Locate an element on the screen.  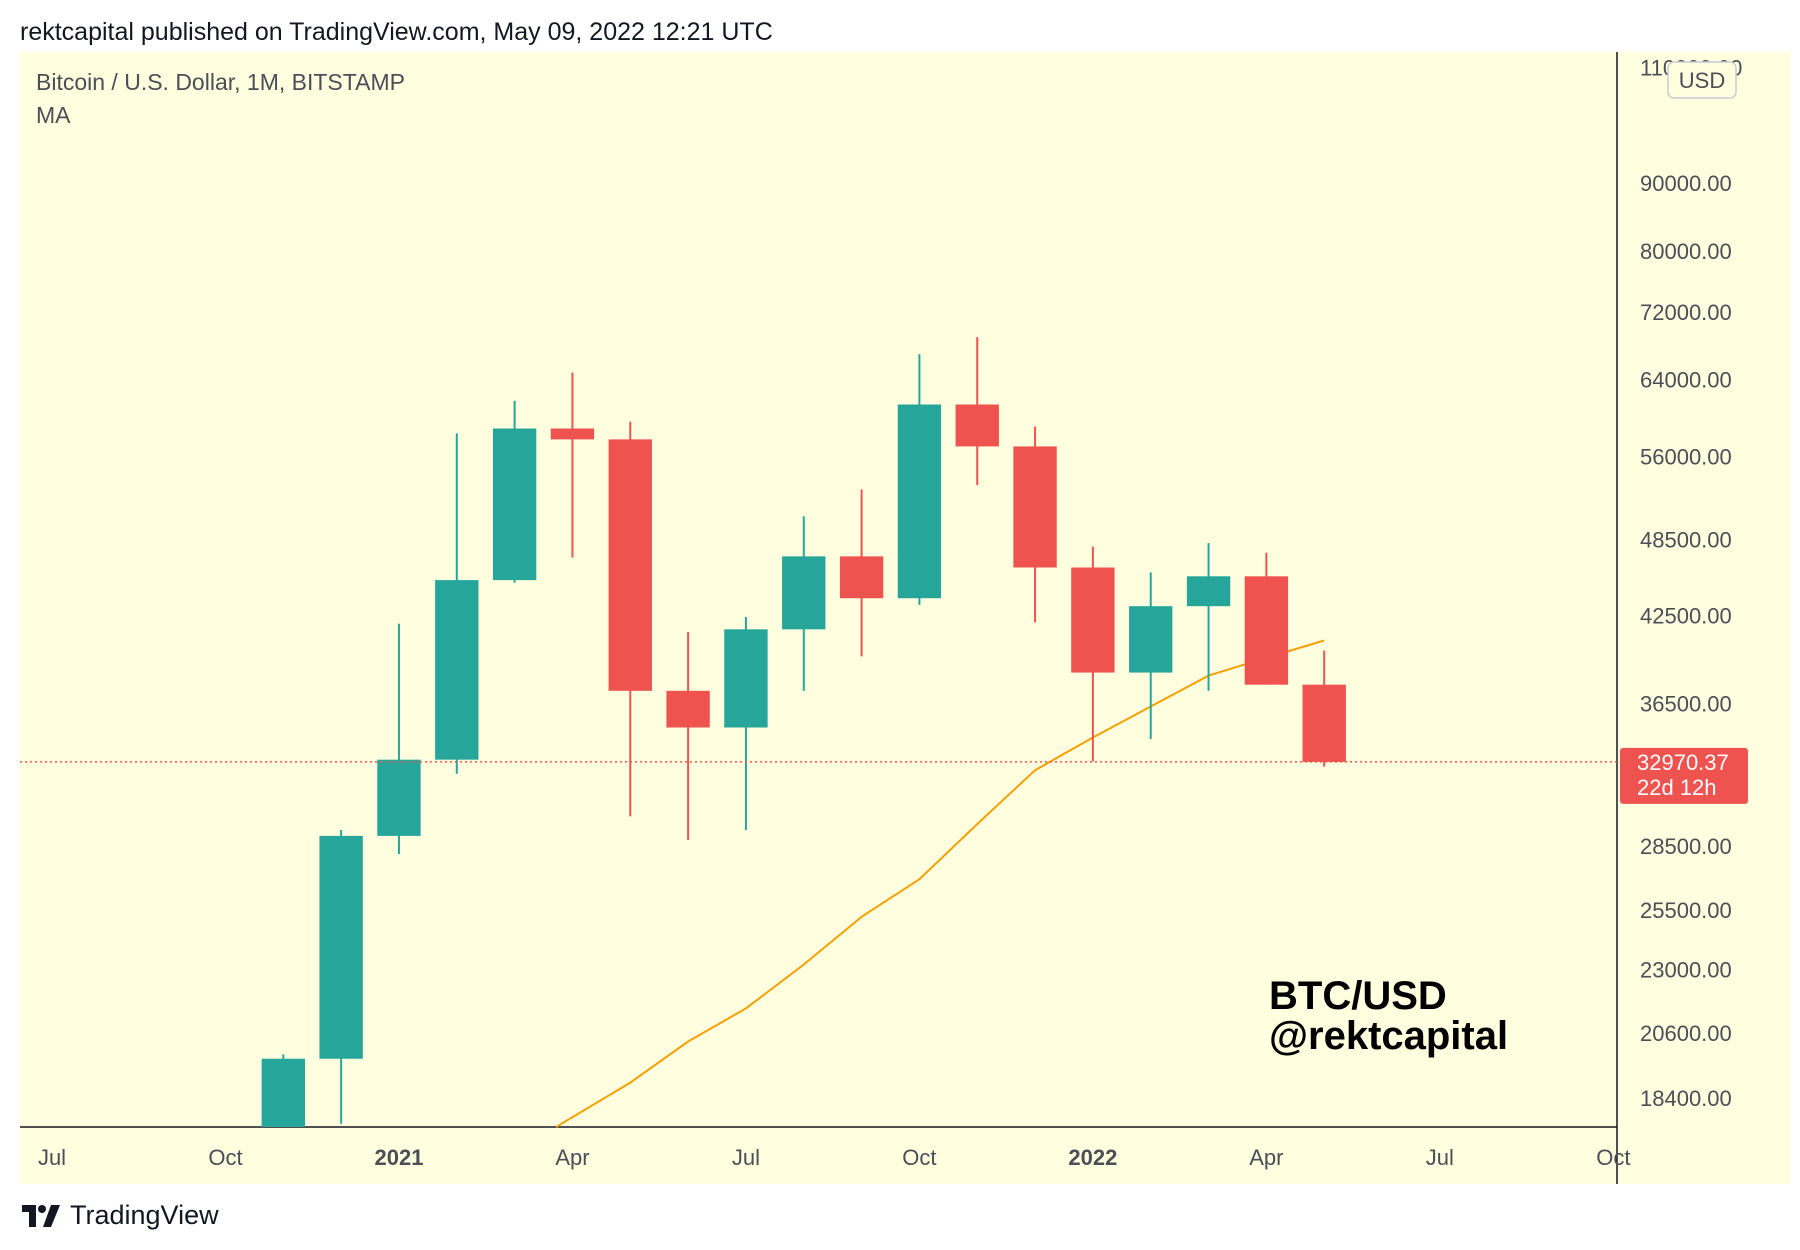
y-tick-label: 72000.00 is located at coordinates (1686, 312).